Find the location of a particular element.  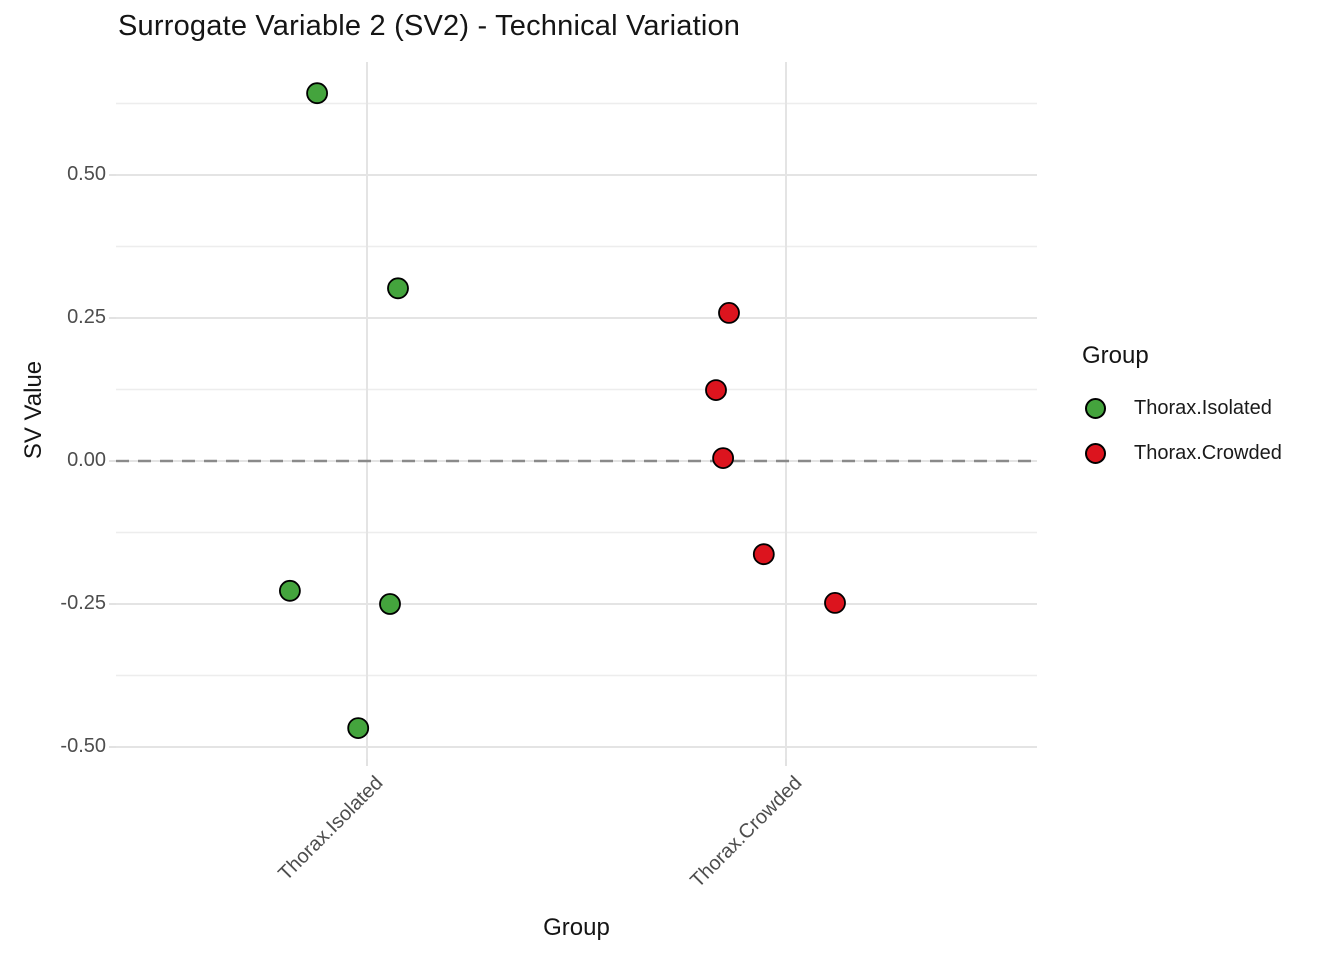

legend-item-thorax-isolated: Thorax.Isolated is located at coordinates (1182, 408).